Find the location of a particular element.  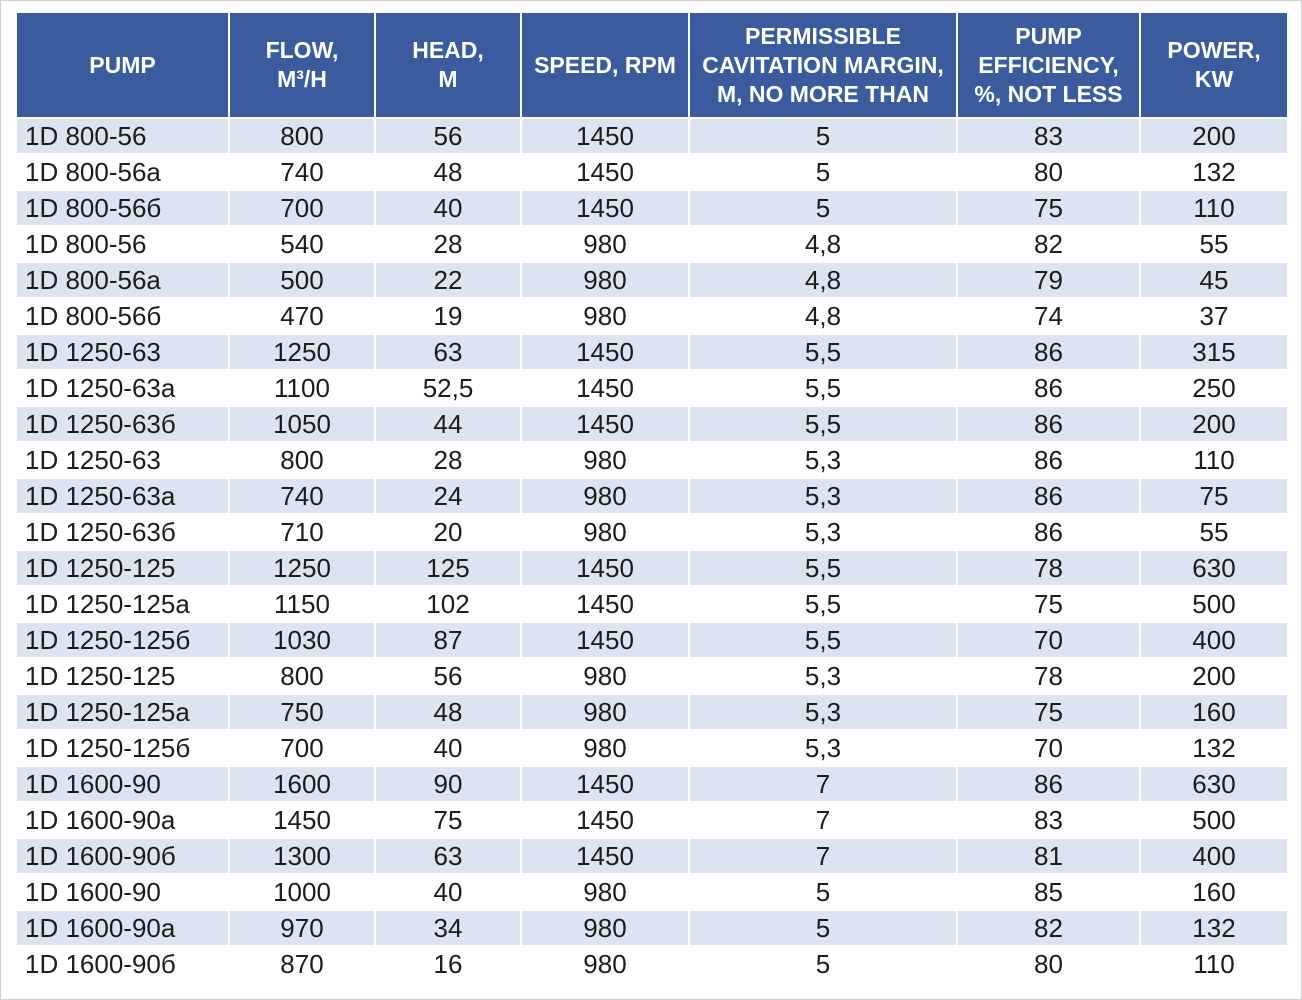

cell-flow: 1150 is located at coordinates (302, 604).